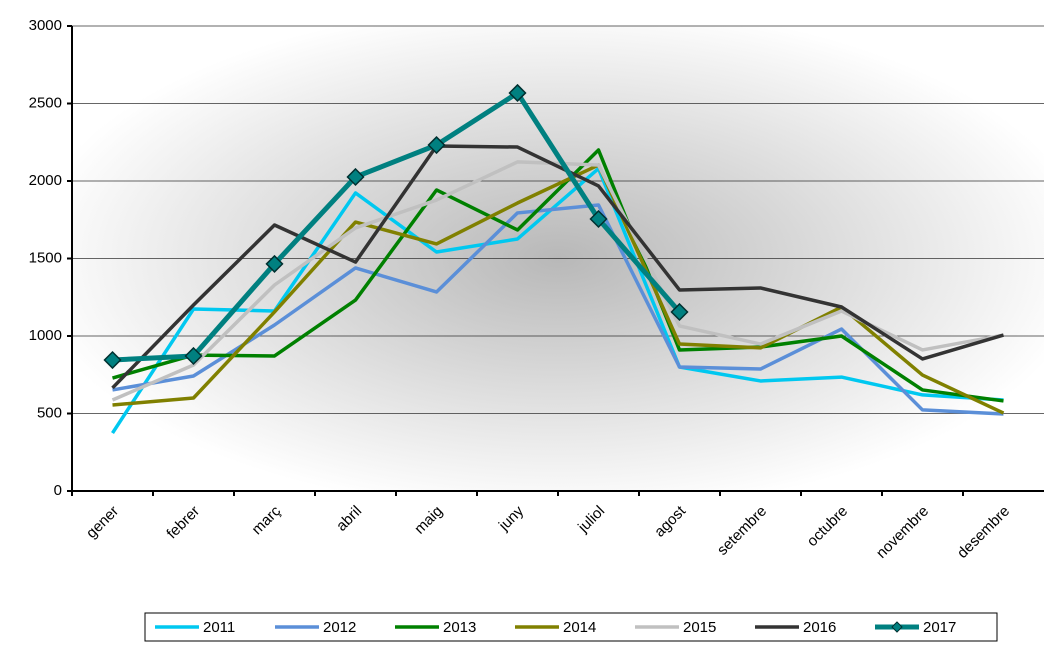  What do you see at coordinates (45, 180) in the screenshot?
I see `y-tick-label: 2000` at bounding box center [45, 180].